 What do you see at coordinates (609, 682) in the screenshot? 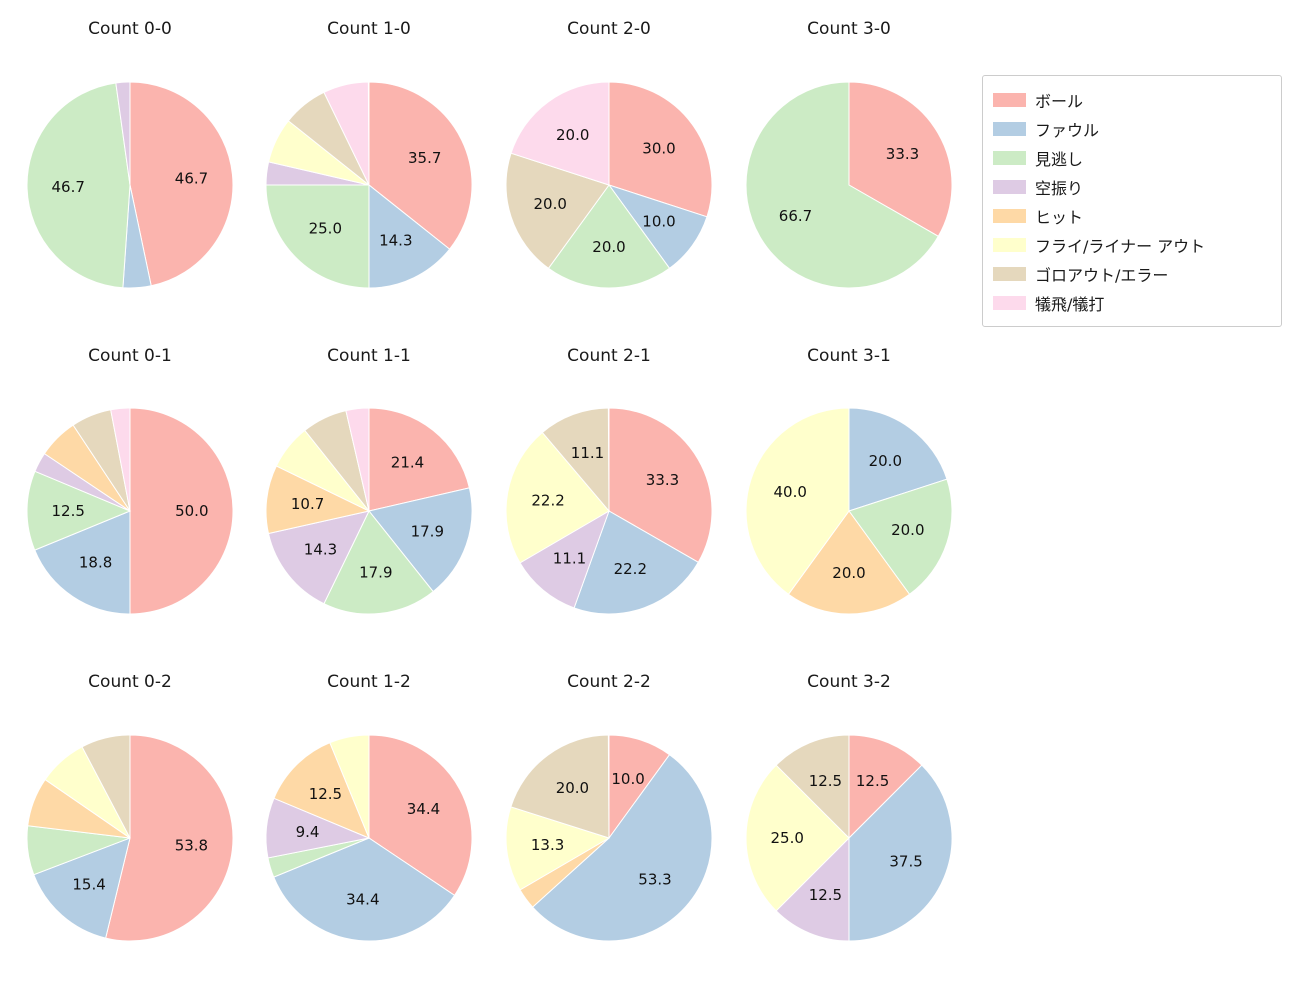
I see `chart-title: Count 2-2` at bounding box center [609, 682].